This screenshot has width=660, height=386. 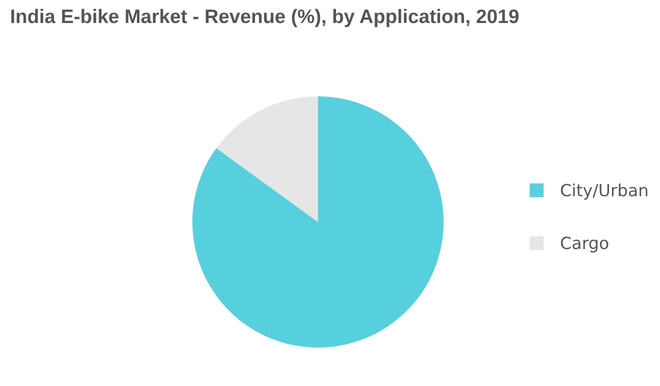 What do you see at coordinates (584, 244) in the screenshot?
I see `legend-label: Cargo` at bounding box center [584, 244].